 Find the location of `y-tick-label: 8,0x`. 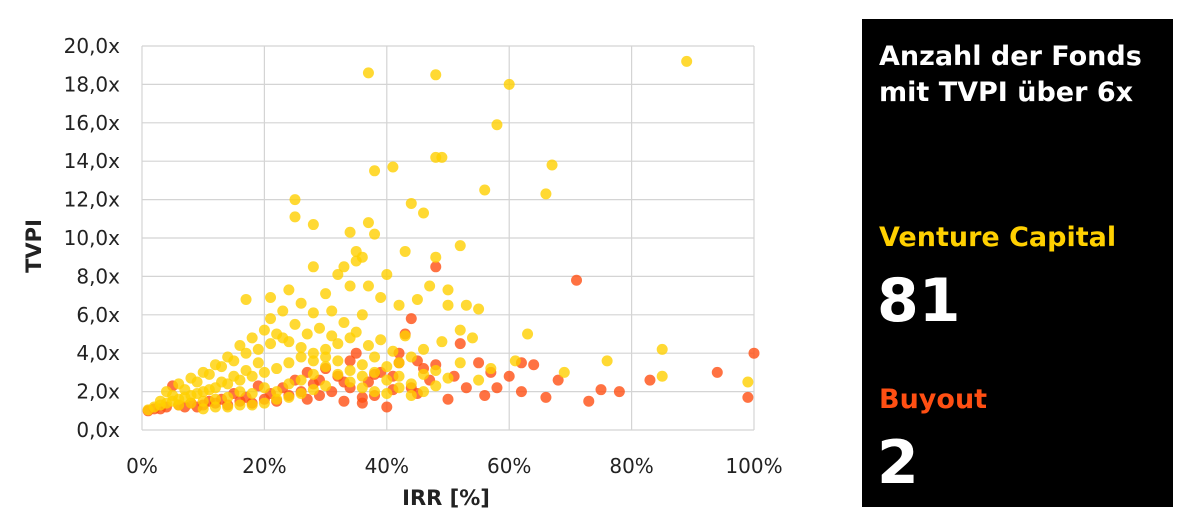

y-tick-label: 8,0x is located at coordinates (98, 276).